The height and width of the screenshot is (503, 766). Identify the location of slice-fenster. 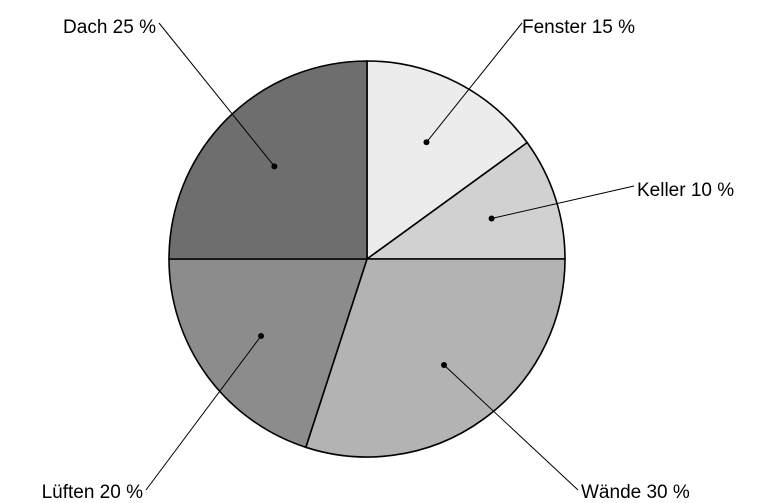
(447, 160).